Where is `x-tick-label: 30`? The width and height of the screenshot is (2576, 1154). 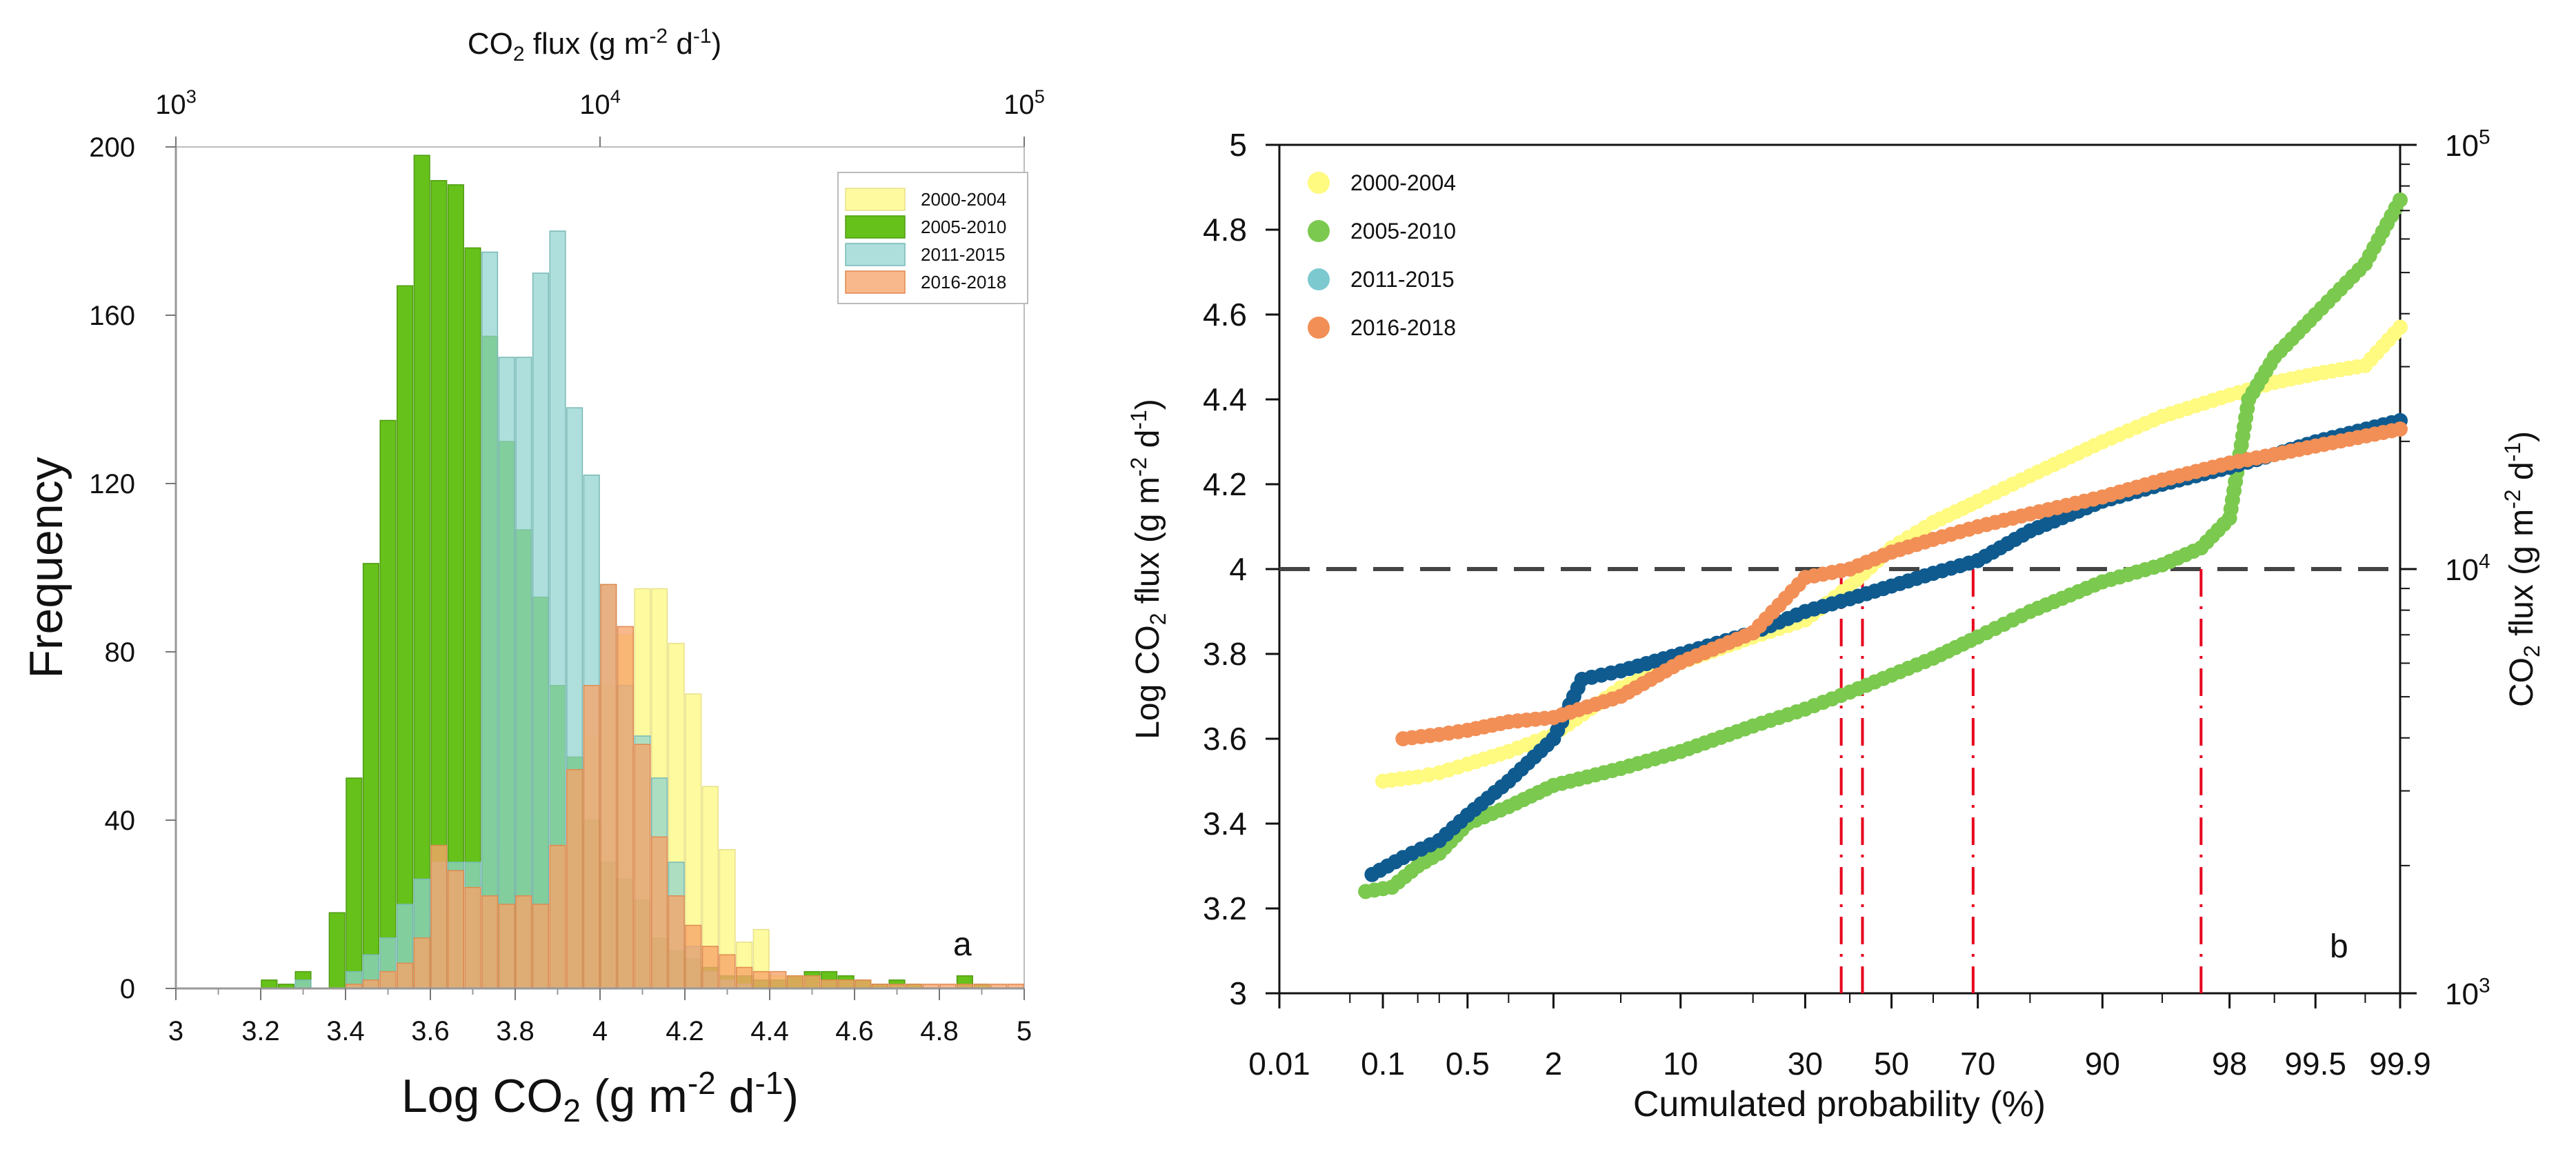 x-tick-label: 30 is located at coordinates (1805, 1064).